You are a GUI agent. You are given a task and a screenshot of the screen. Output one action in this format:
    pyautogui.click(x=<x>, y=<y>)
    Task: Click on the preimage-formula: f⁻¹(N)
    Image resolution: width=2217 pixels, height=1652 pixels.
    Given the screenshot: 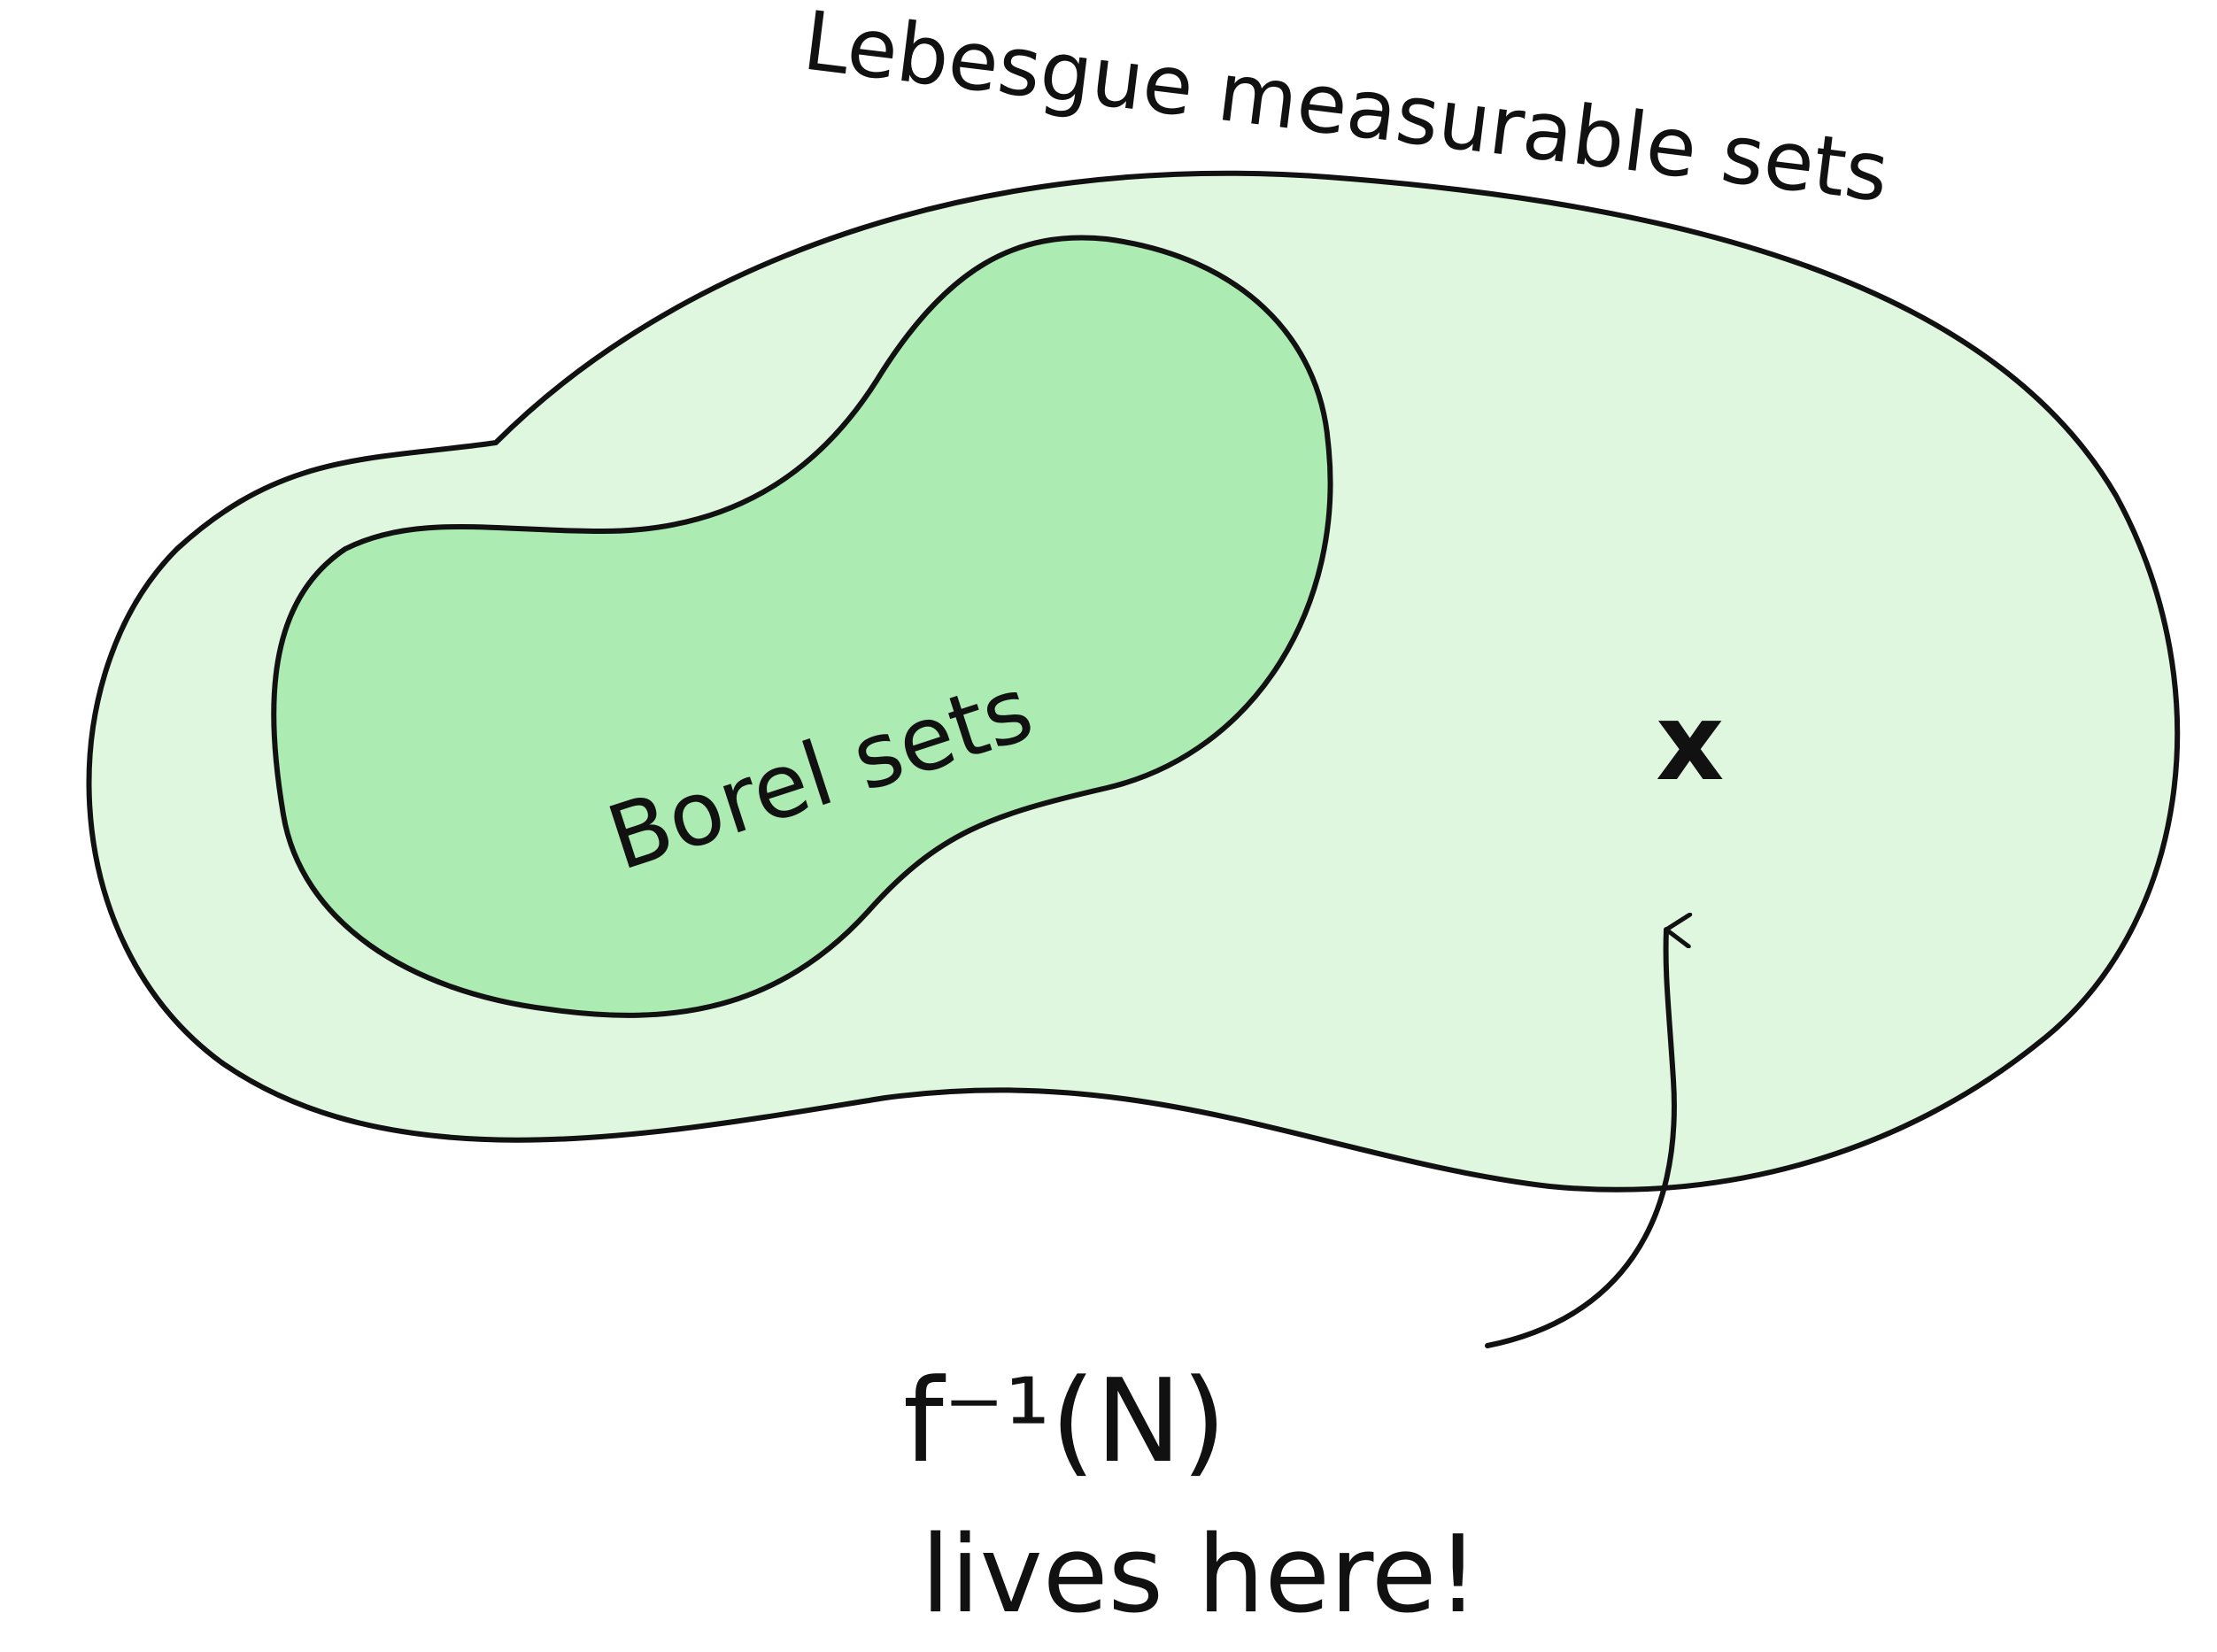 What is the action you would take?
    pyautogui.click(x=1064, y=1421)
    